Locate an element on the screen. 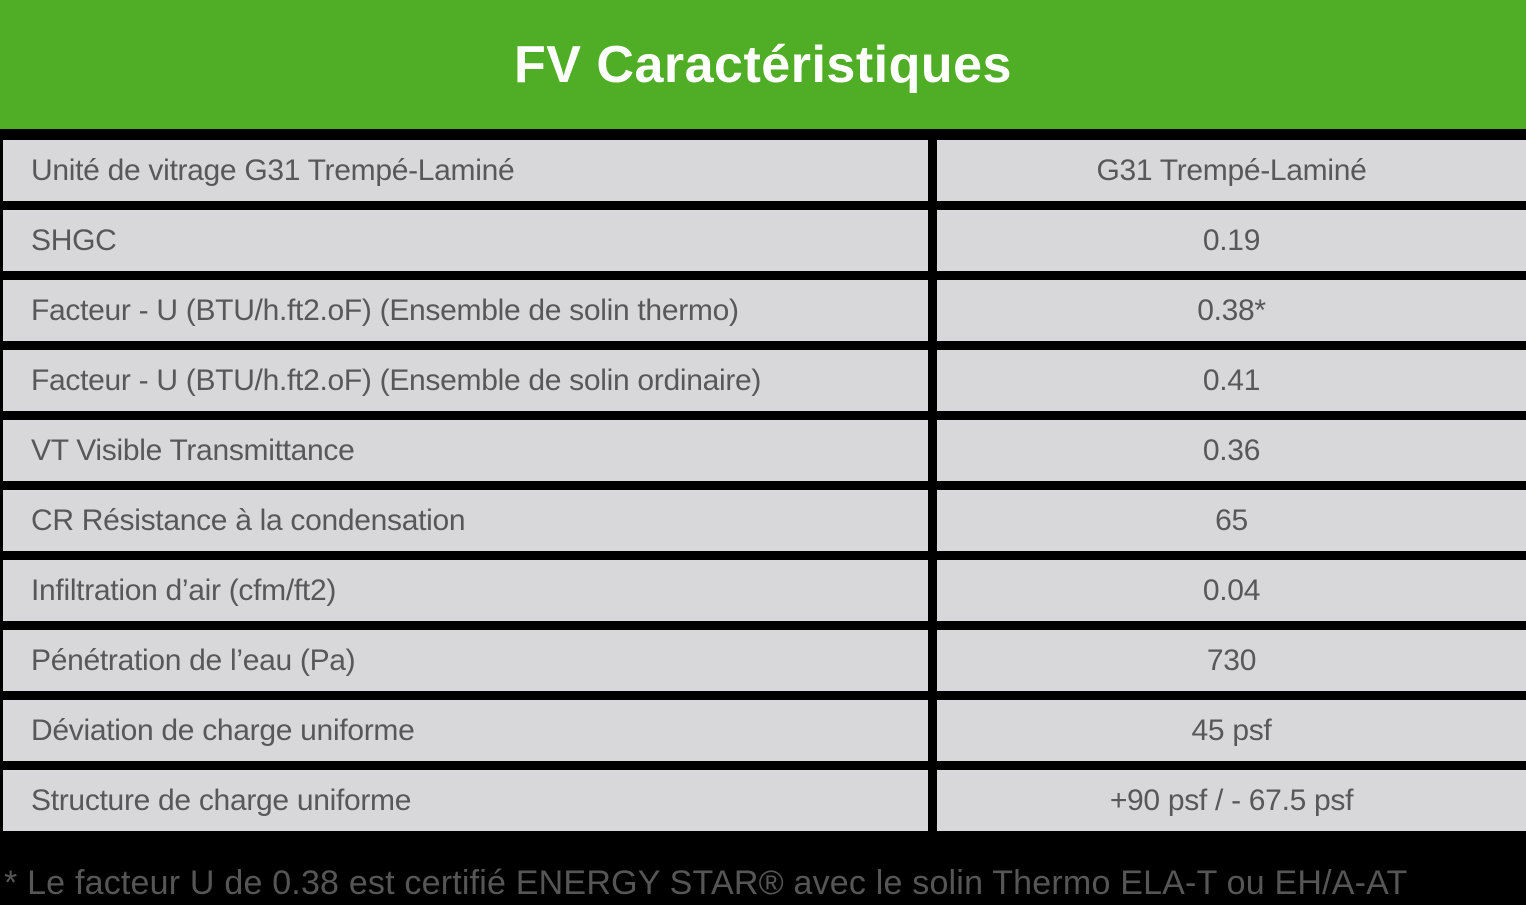 This screenshot has height=905, width=1526. spec-value: 0.36 is located at coordinates (1231, 450).